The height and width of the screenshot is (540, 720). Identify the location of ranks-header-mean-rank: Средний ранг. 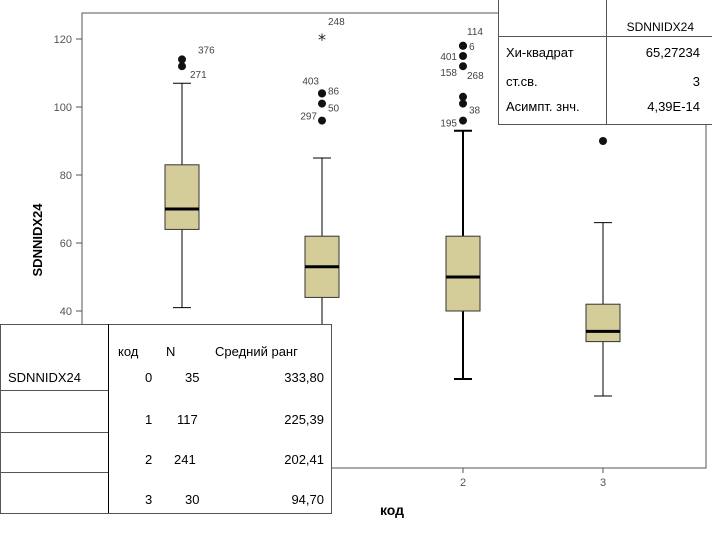
(256, 351).